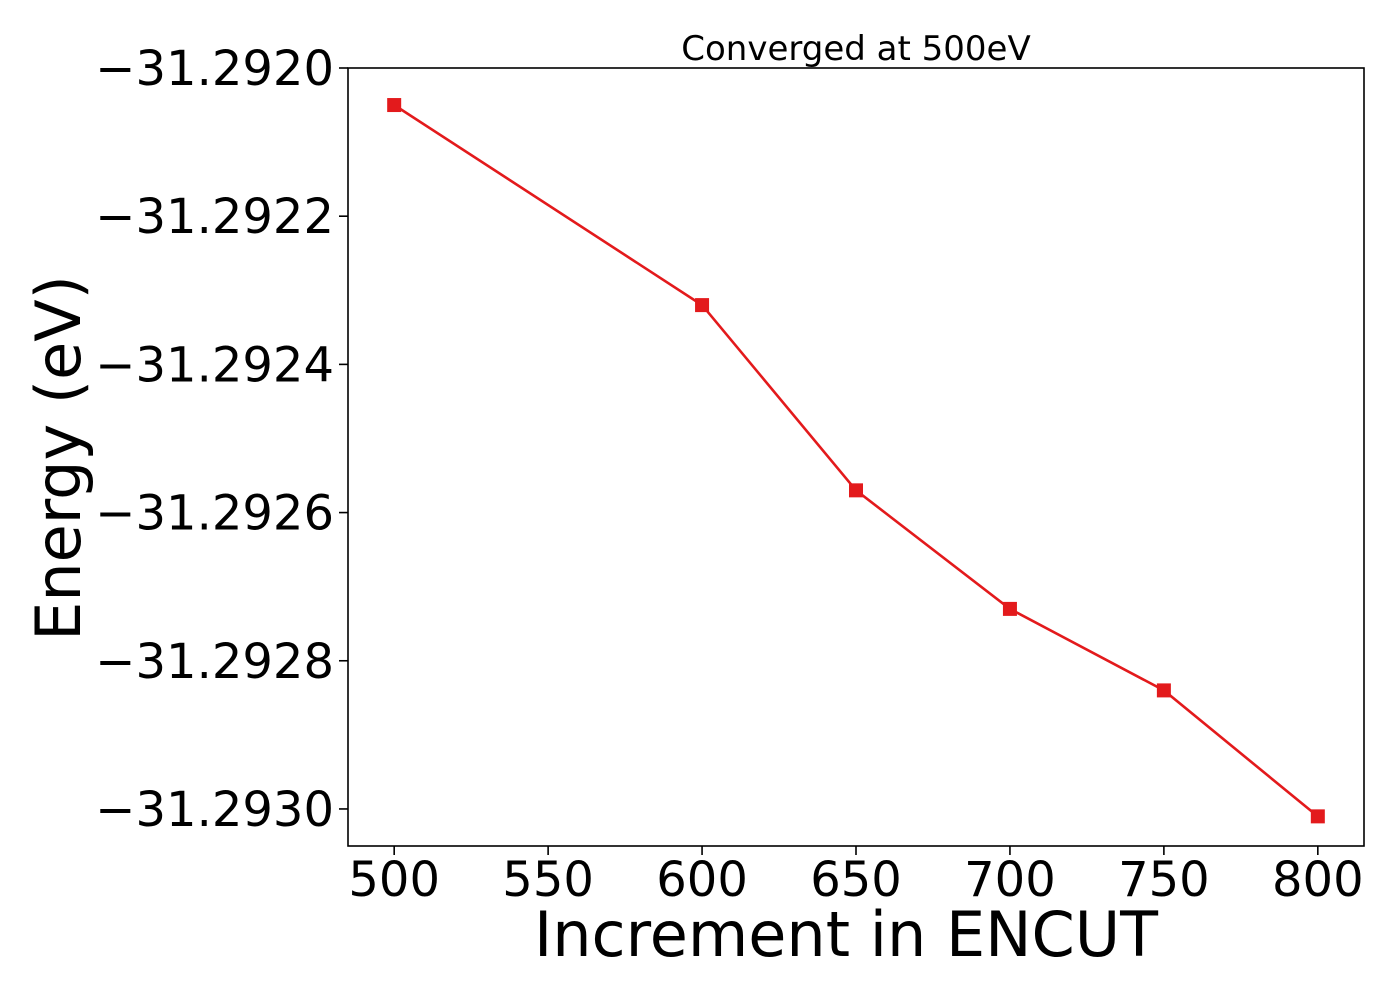 The width and height of the screenshot is (1400, 1000). What do you see at coordinates (214, 365) in the screenshot?
I see `y-tick-label: −31.2924` at bounding box center [214, 365].